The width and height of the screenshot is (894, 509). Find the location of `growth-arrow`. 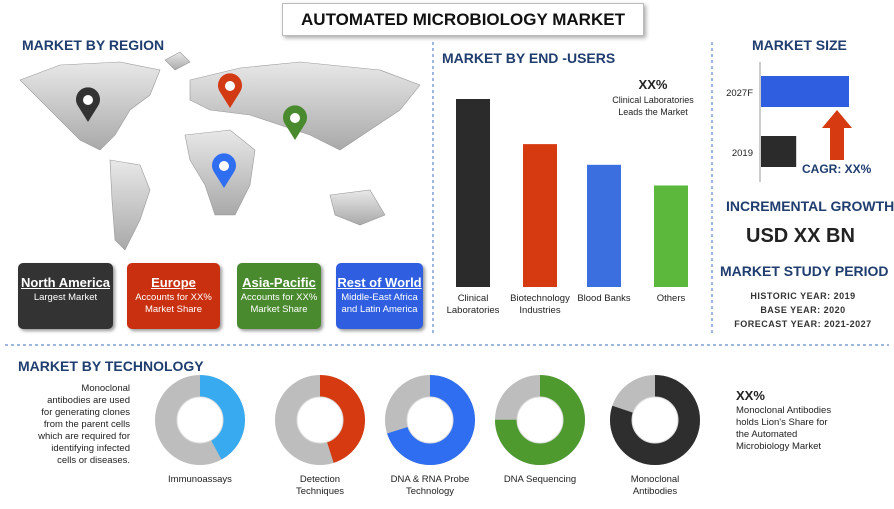

growth-arrow is located at coordinates (837, 135).